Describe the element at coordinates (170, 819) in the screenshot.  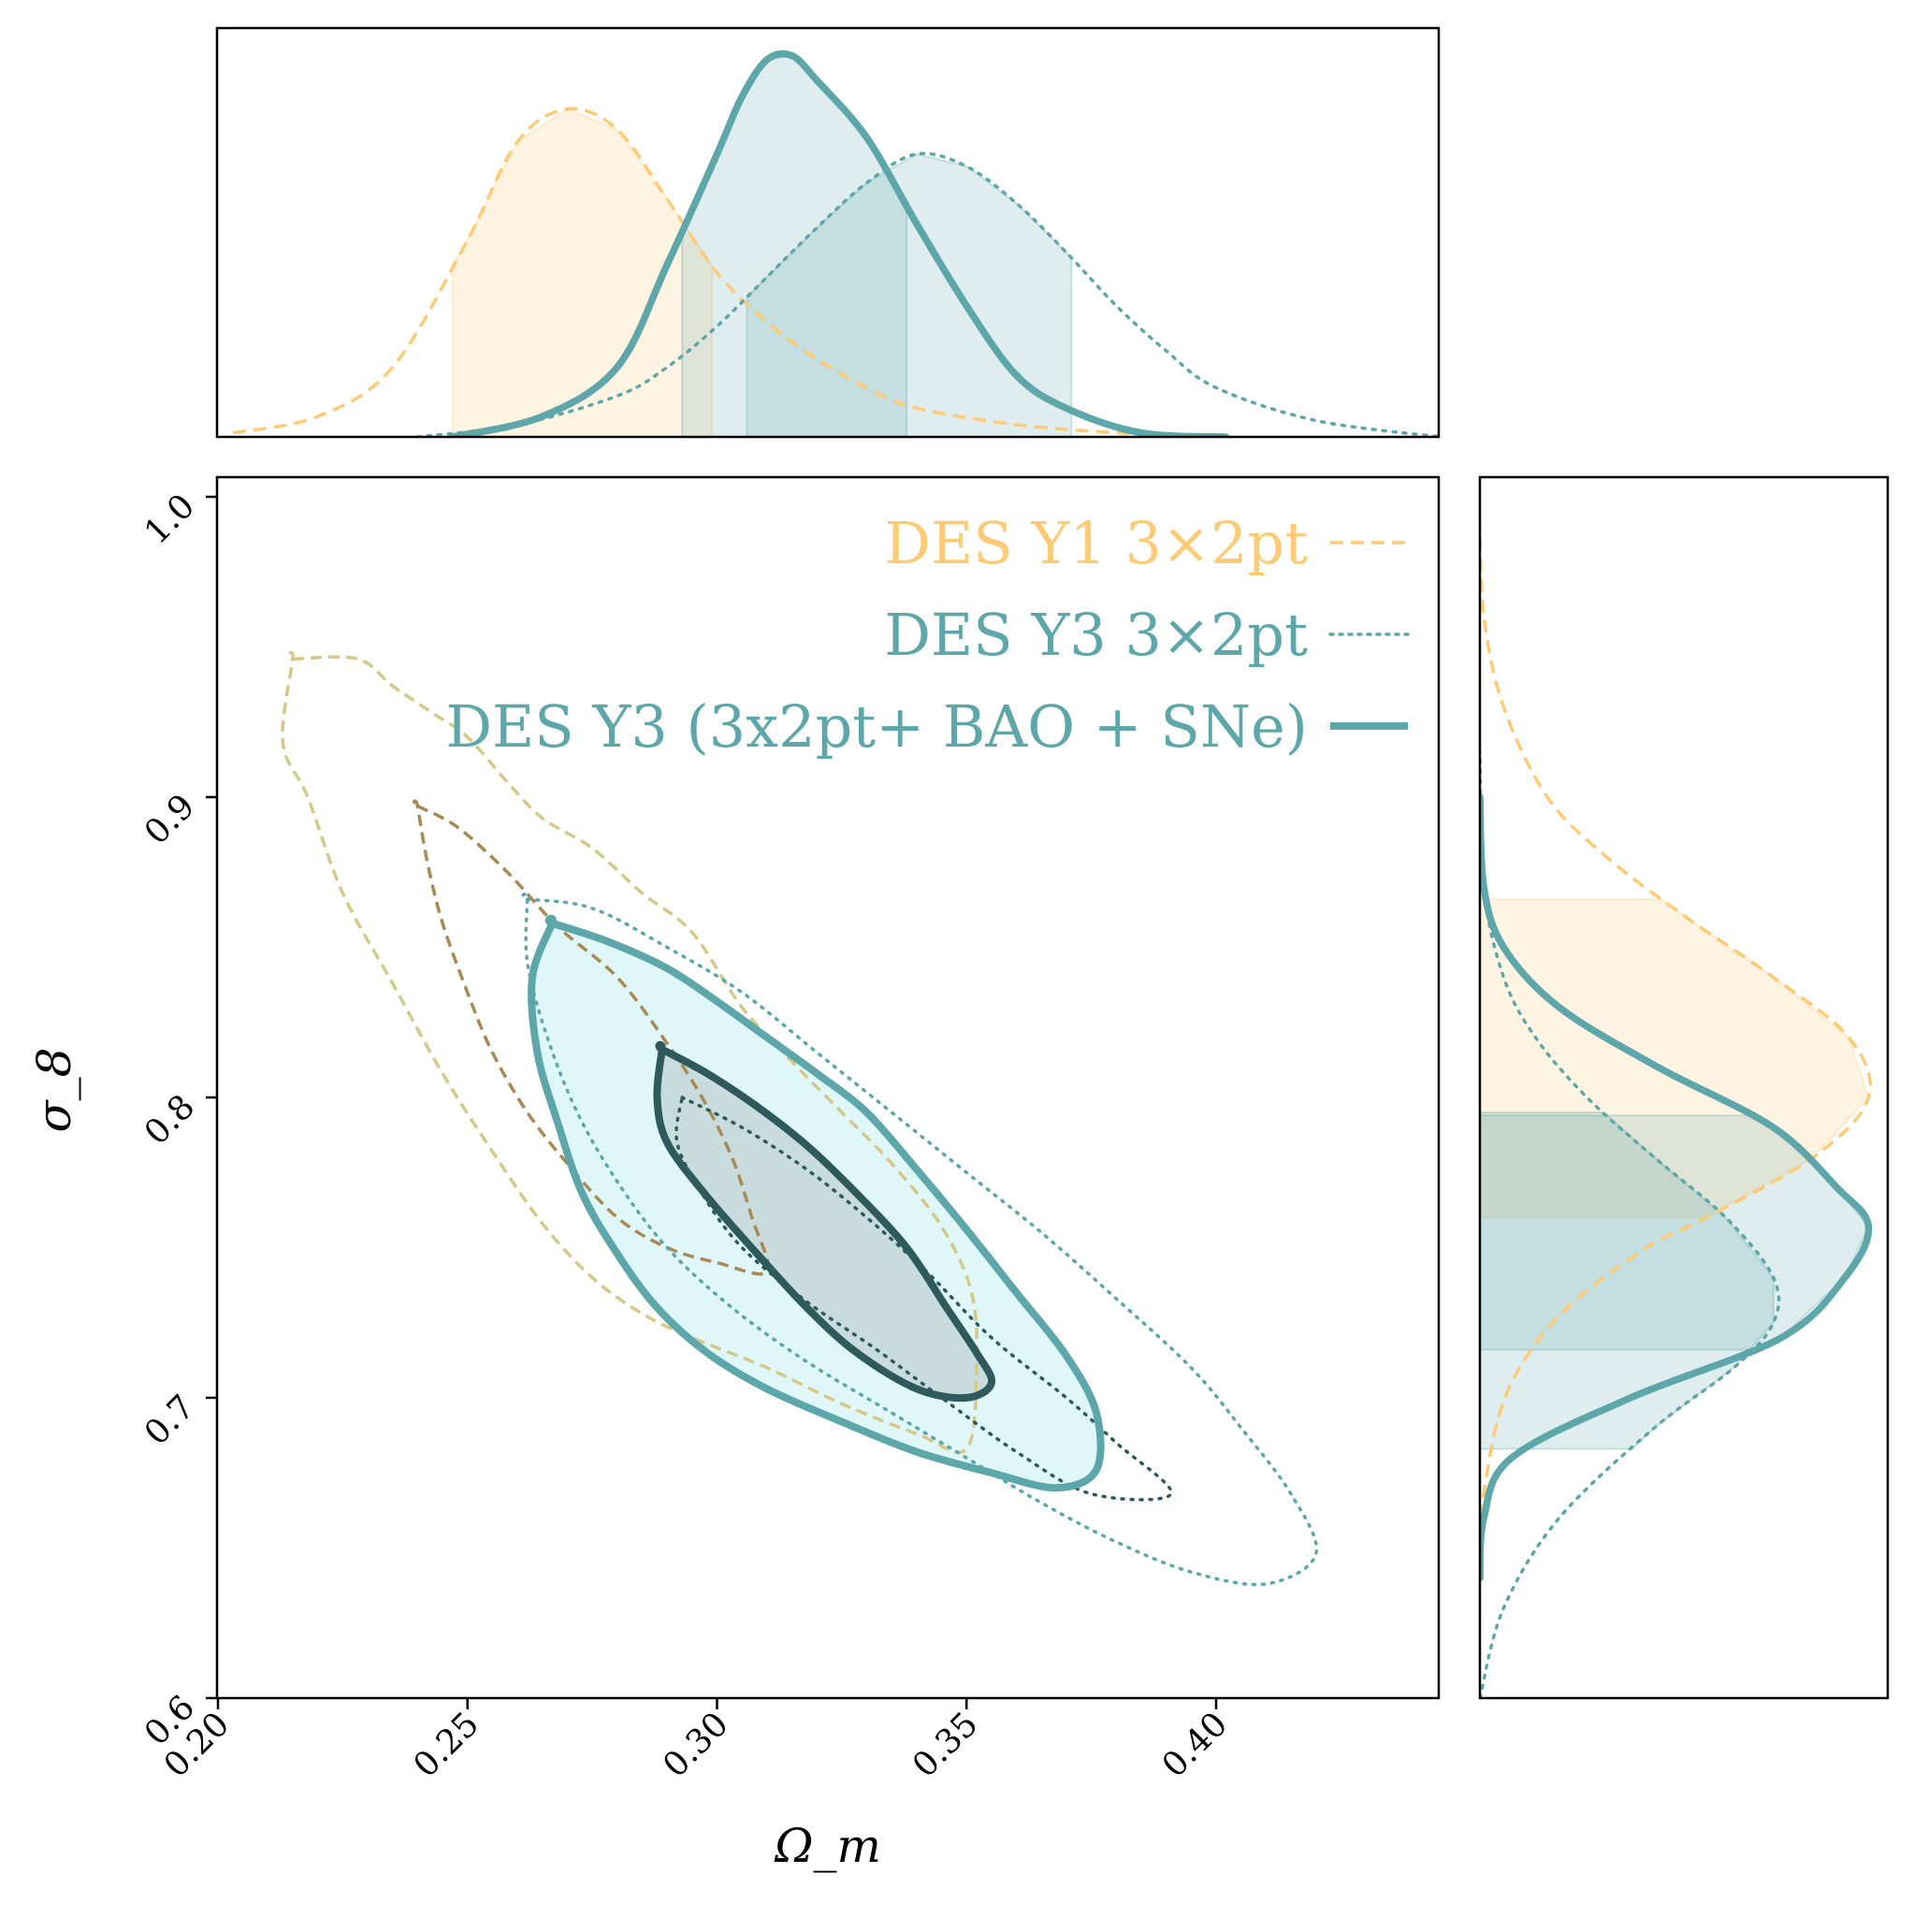
I see `y-tick-label: 0.9` at that location.